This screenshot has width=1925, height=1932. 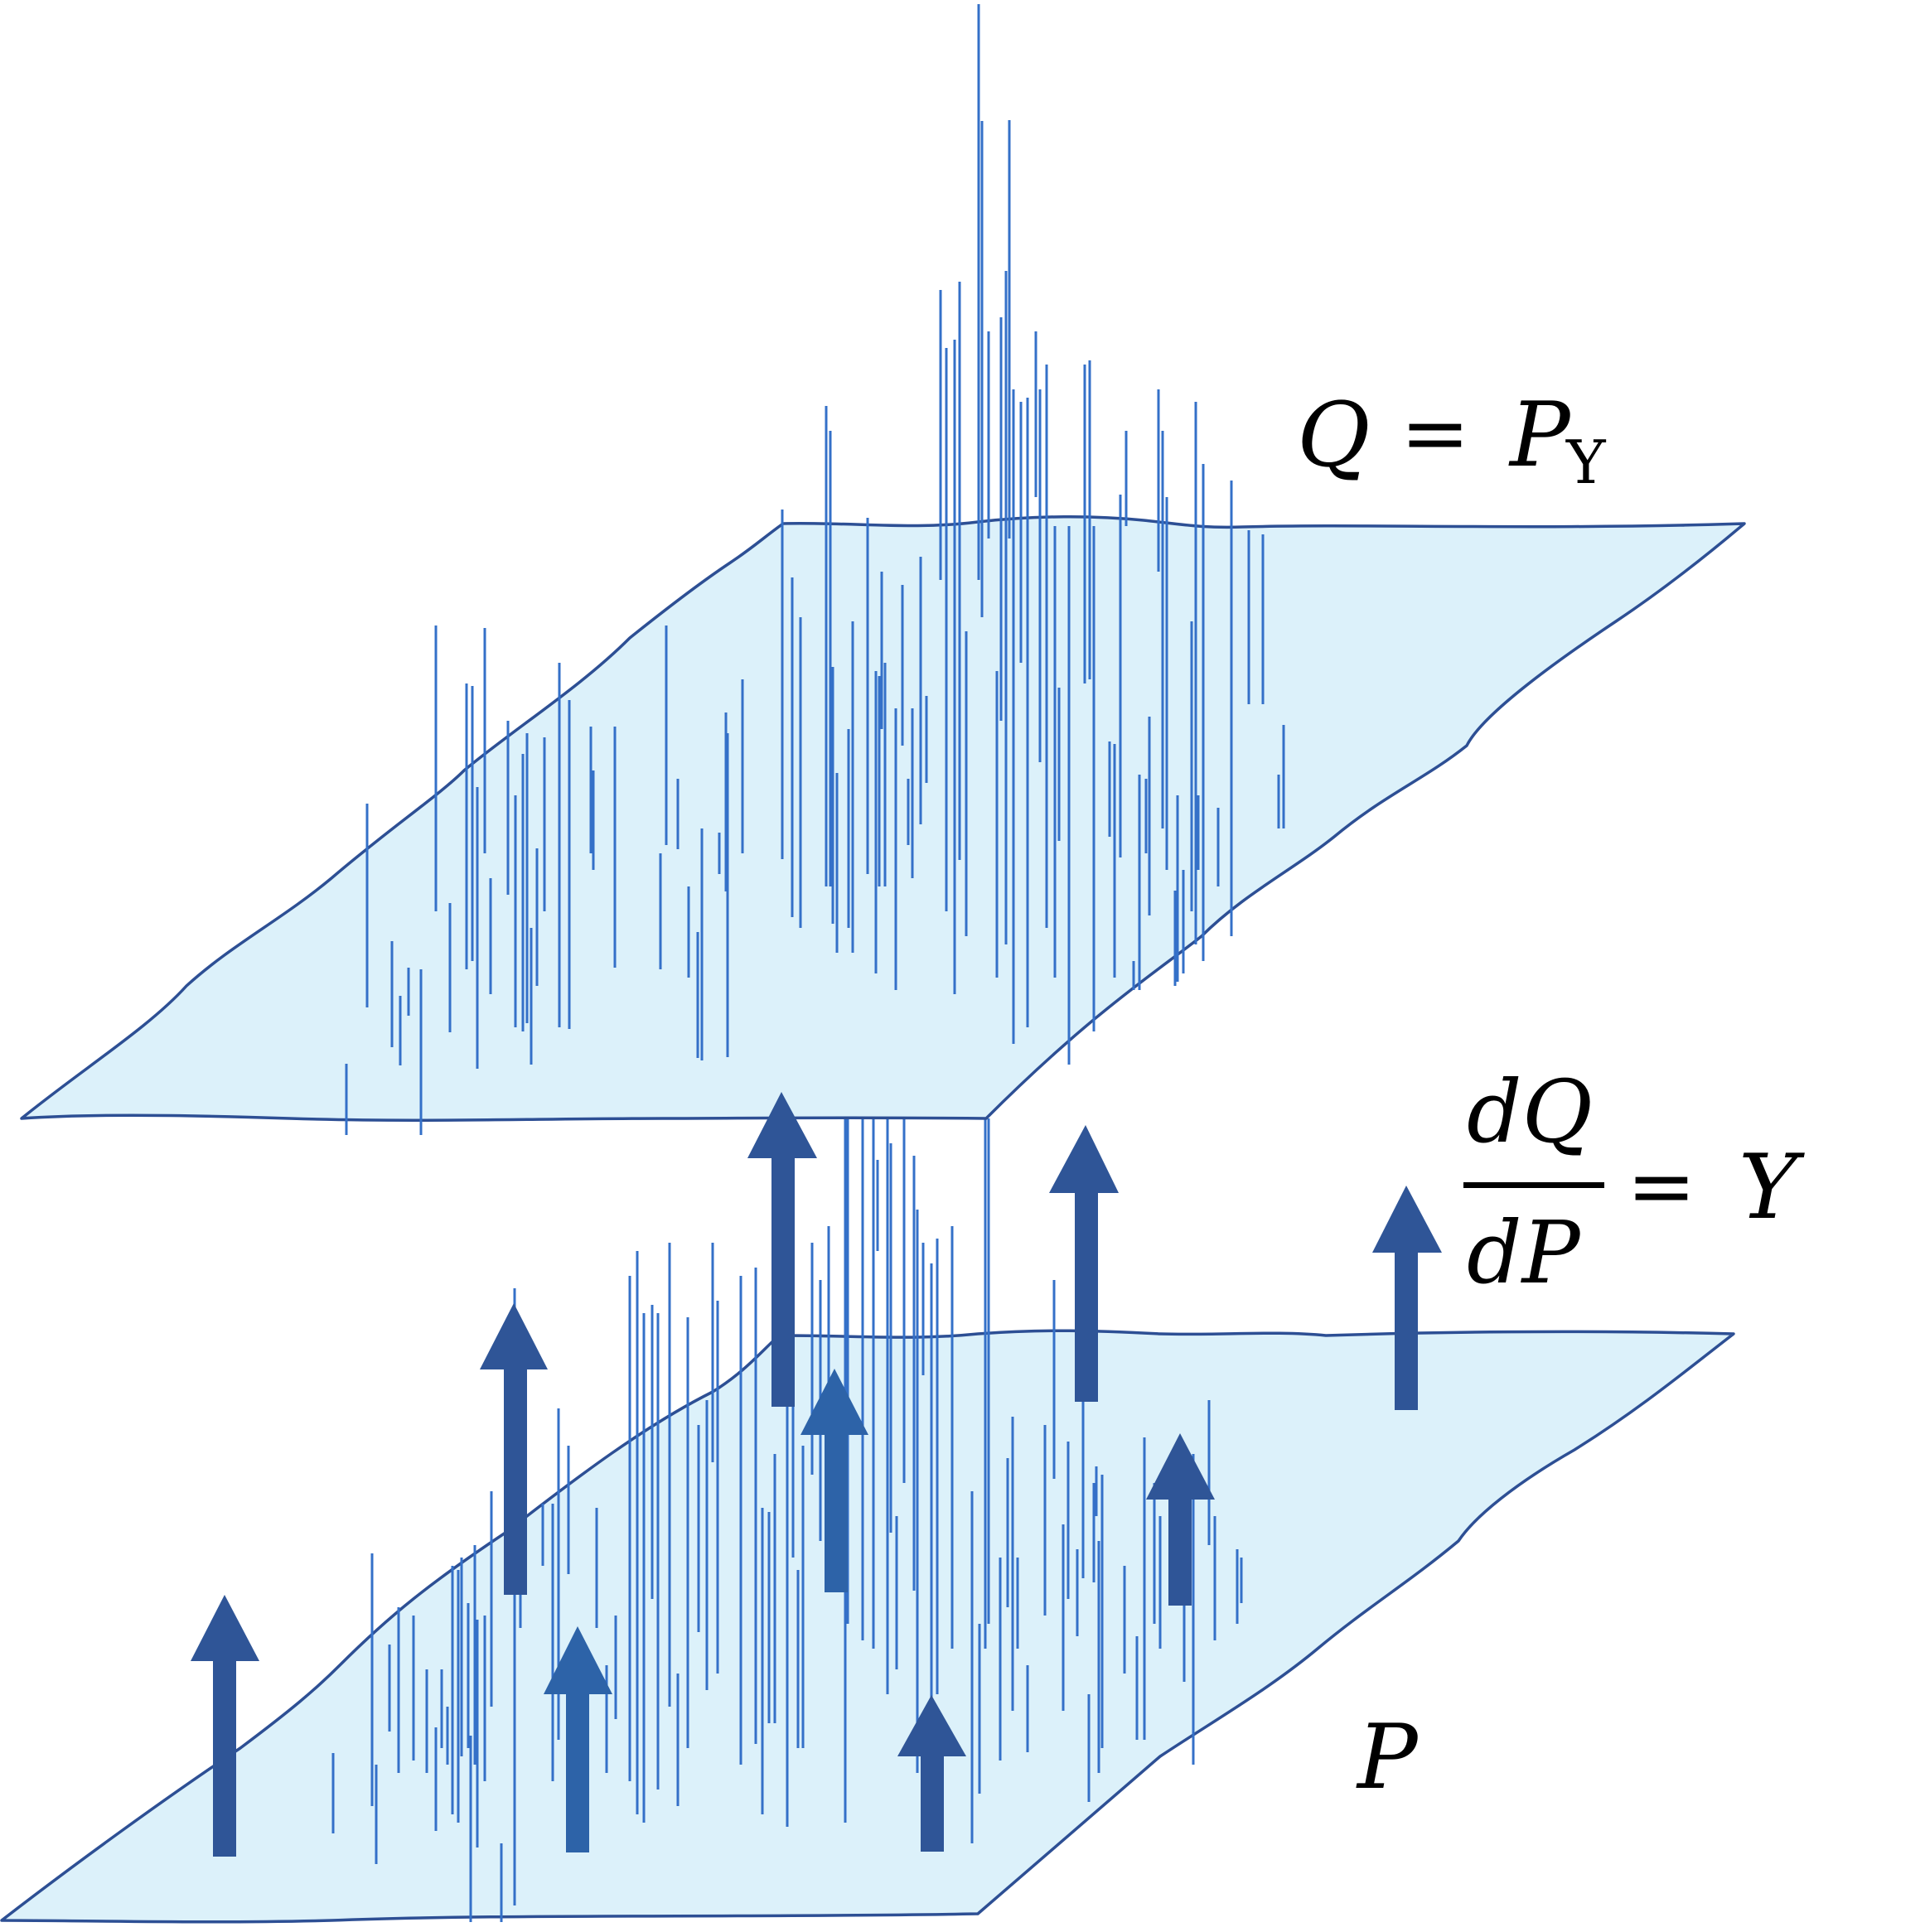 What do you see at coordinates (1524, 1253) in the screenshot?
I see `denominator: dP` at bounding box center [1524, 1253].